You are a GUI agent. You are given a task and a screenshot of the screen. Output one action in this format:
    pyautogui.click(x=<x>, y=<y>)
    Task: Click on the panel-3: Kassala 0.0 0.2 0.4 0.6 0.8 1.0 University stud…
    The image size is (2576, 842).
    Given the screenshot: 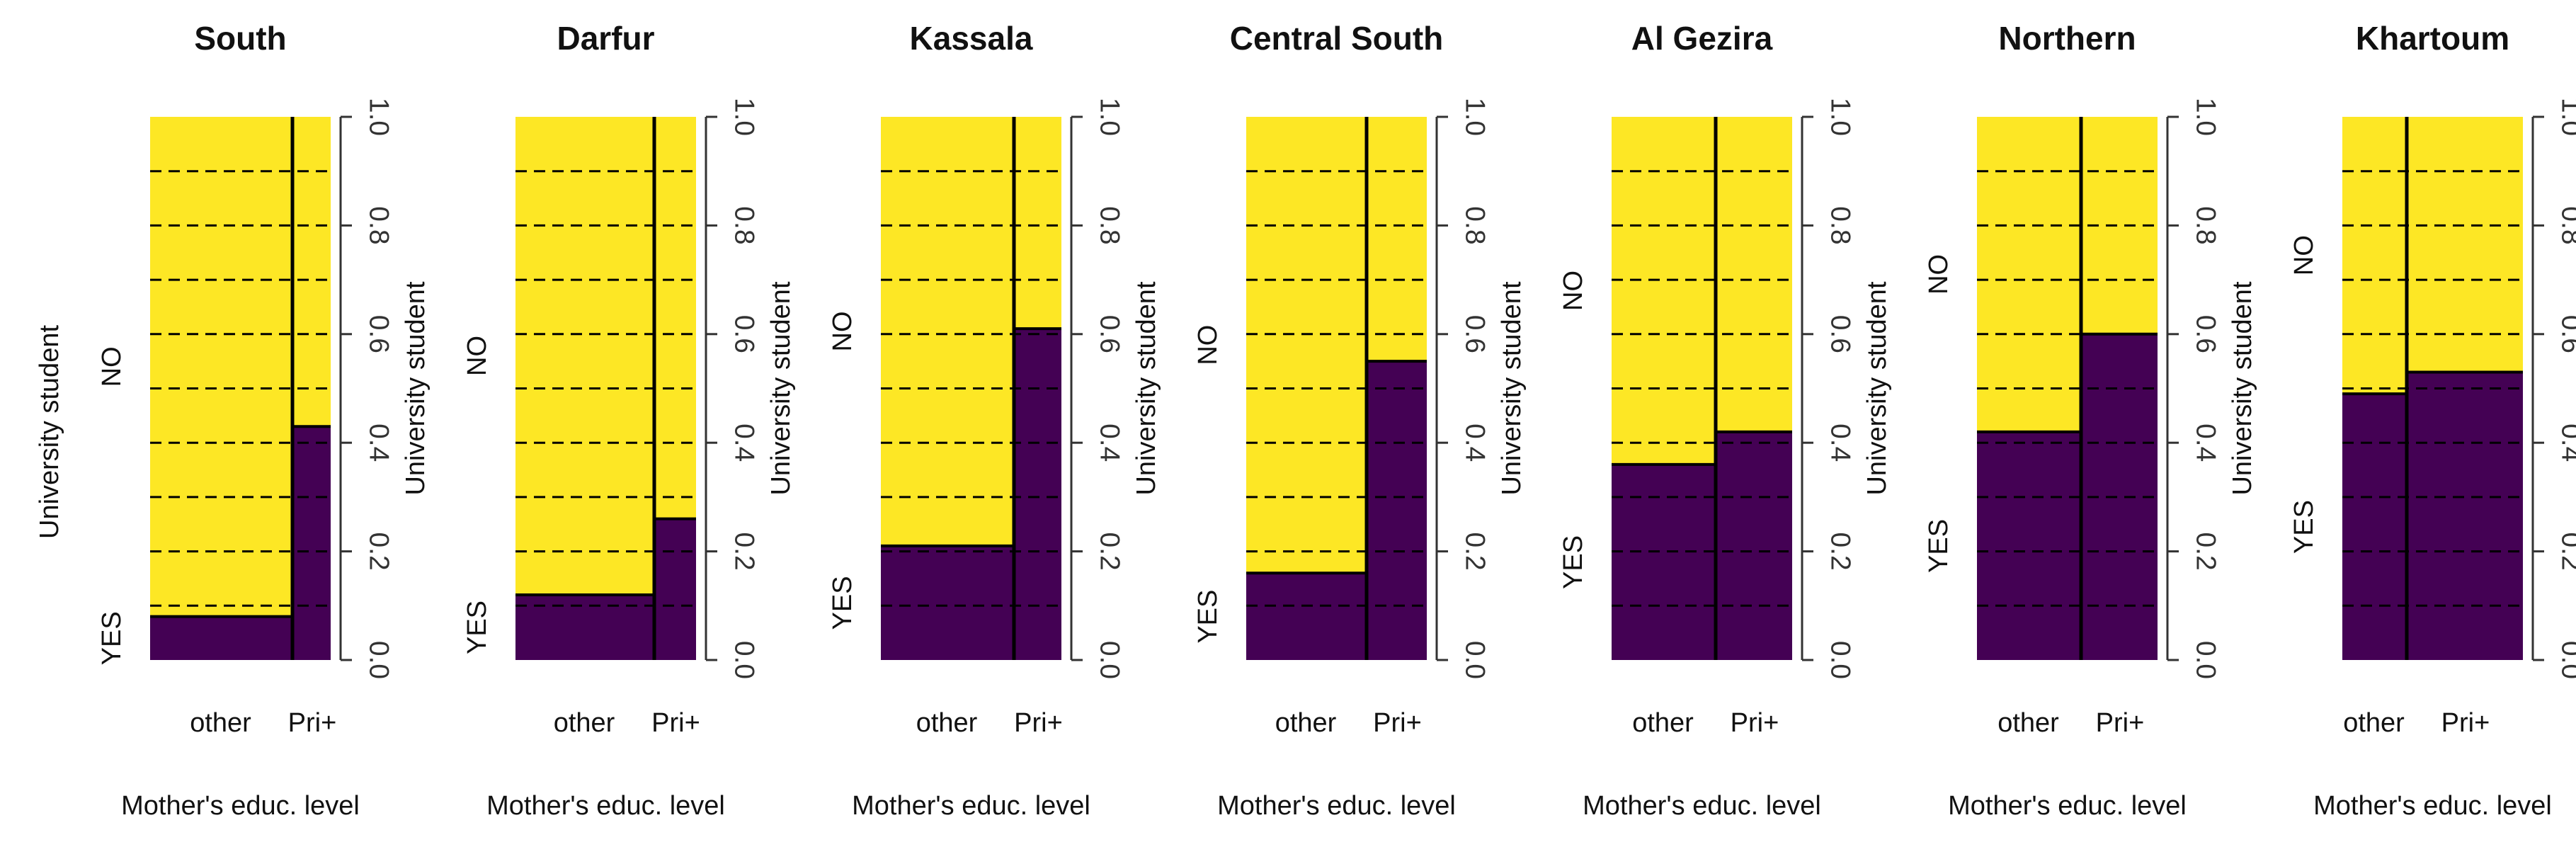 What is the action you would take?
    pyautogui.click(x=994, y=420)
    